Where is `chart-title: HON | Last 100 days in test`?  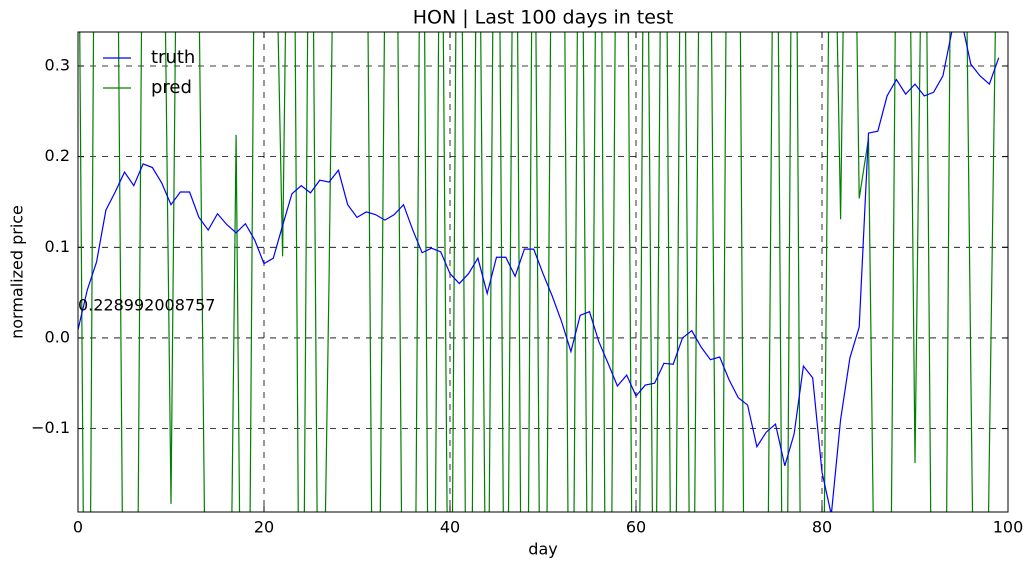
chart-title: HON | Last 100 days in test is located at coordinates (543, 18).